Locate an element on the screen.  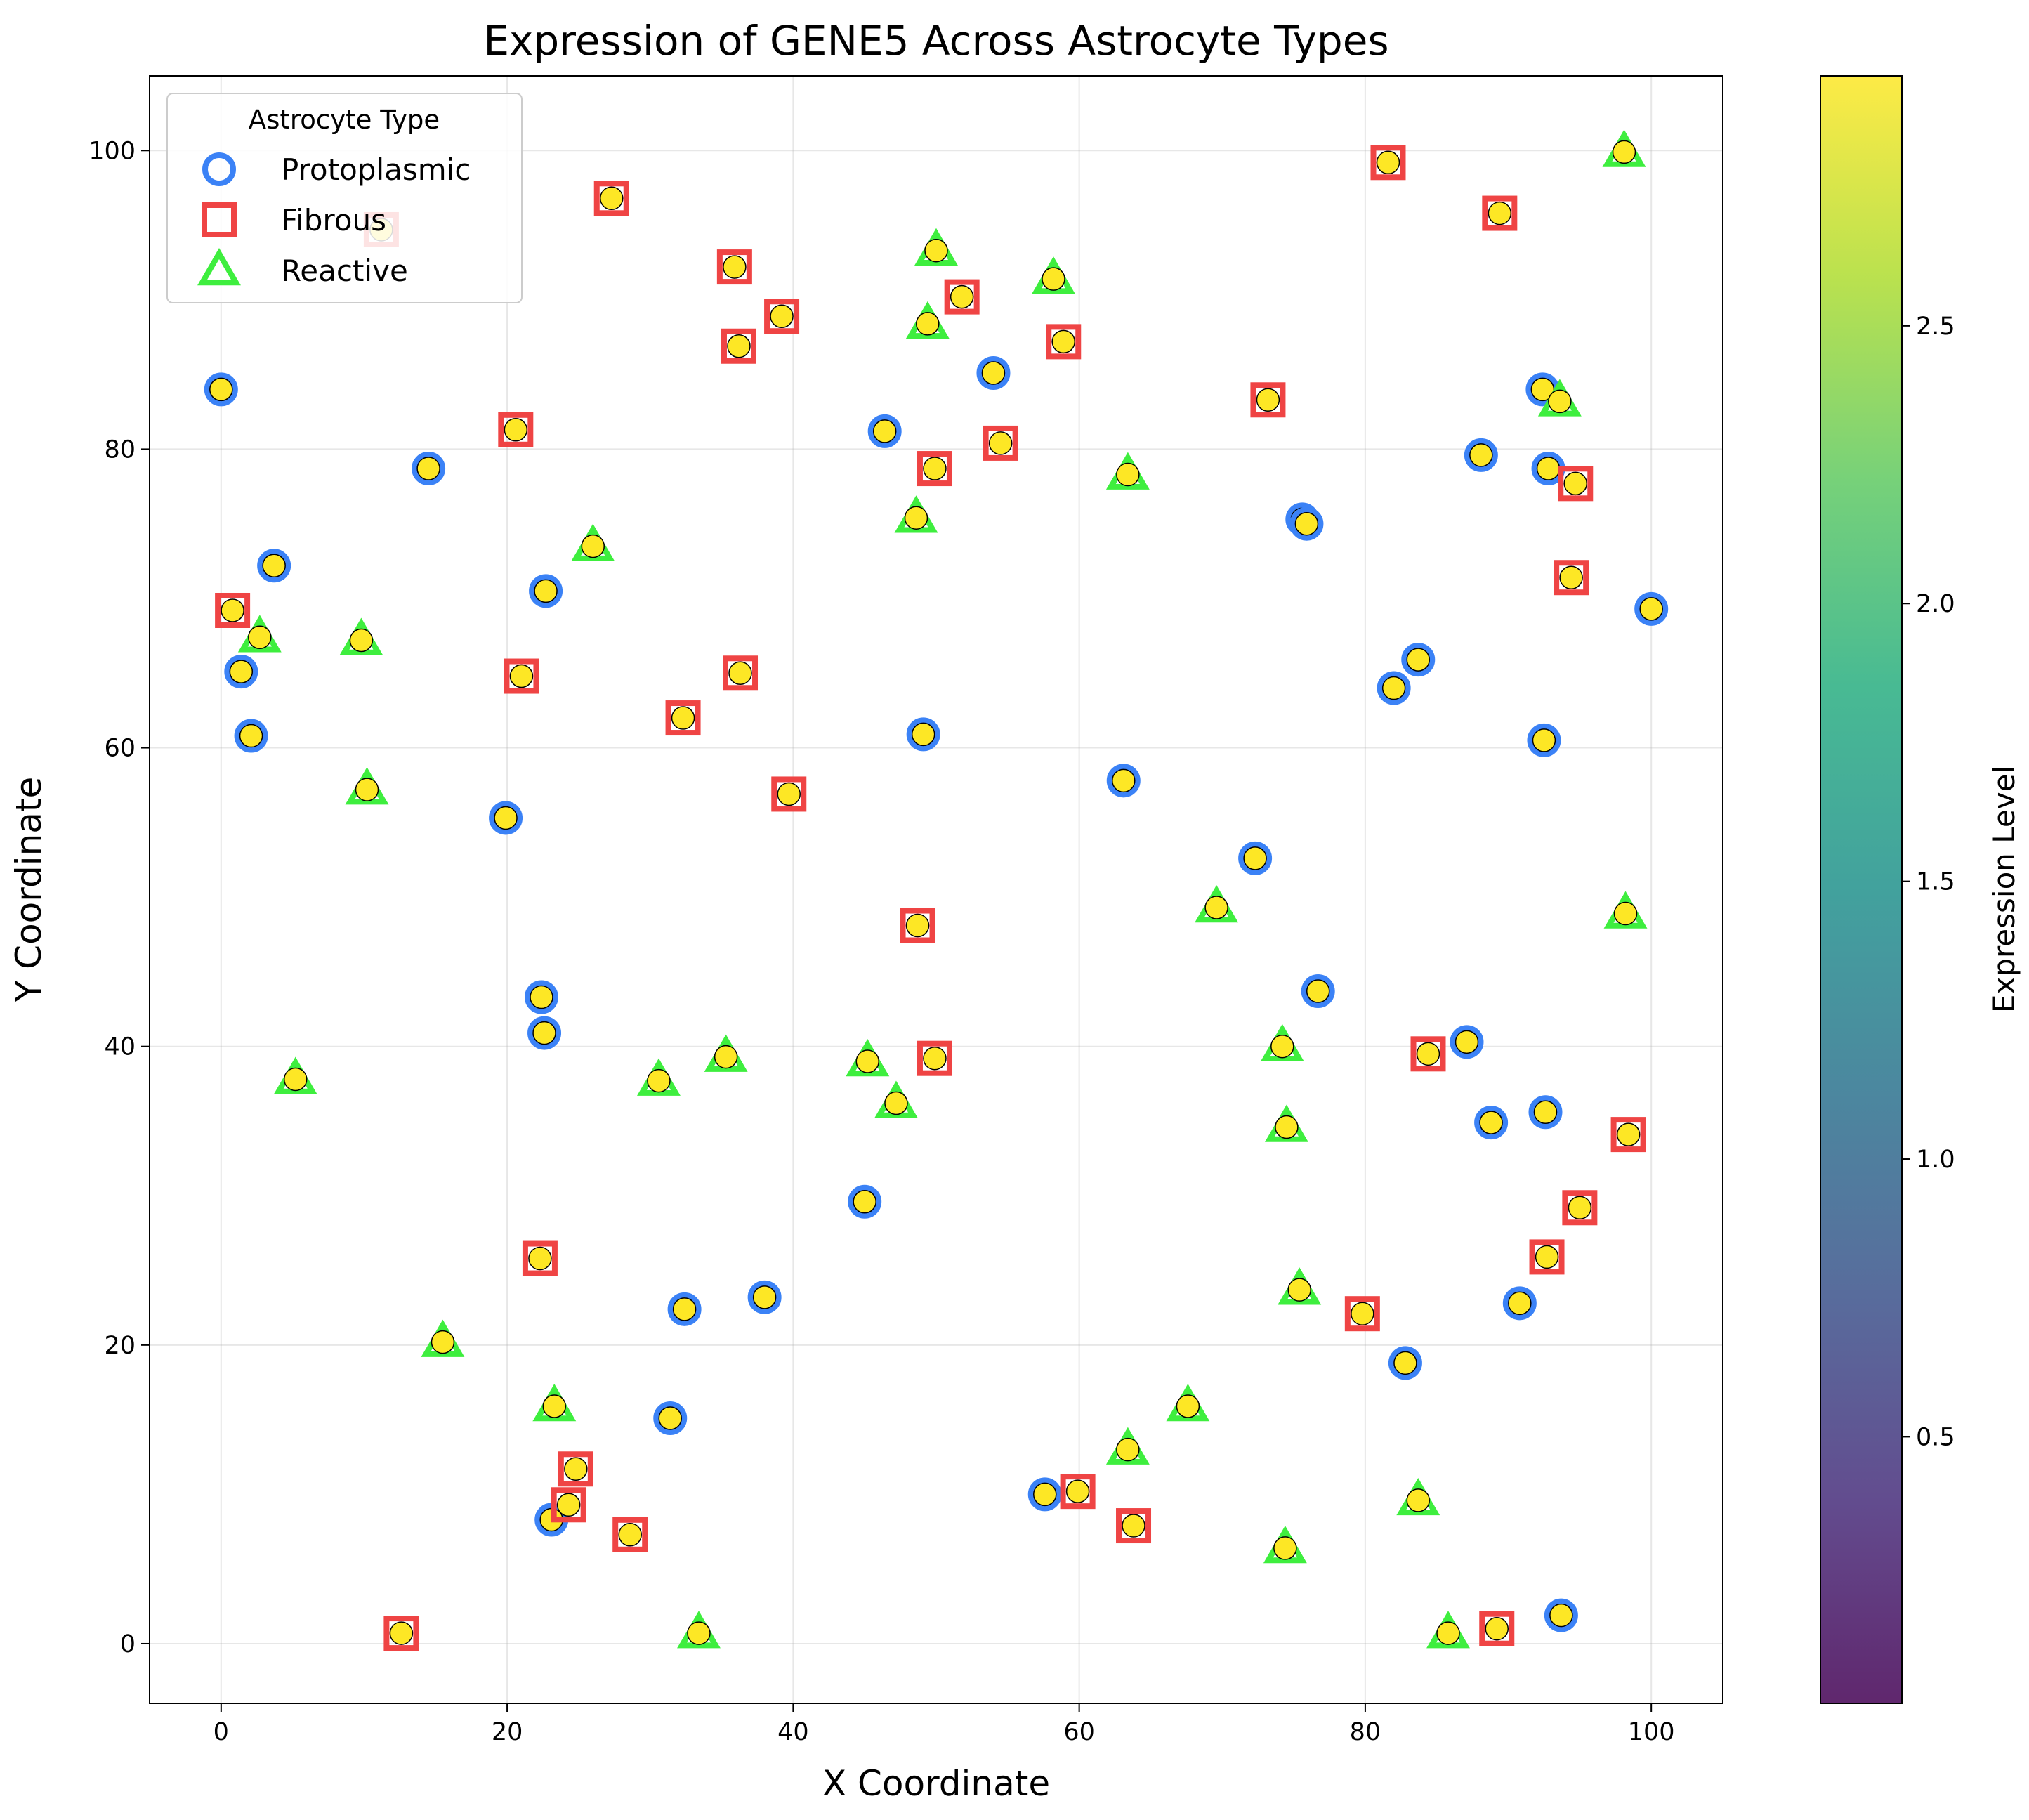
legend-label-protoplasmic: Protoplasmic is located at coordinates (376, 169).